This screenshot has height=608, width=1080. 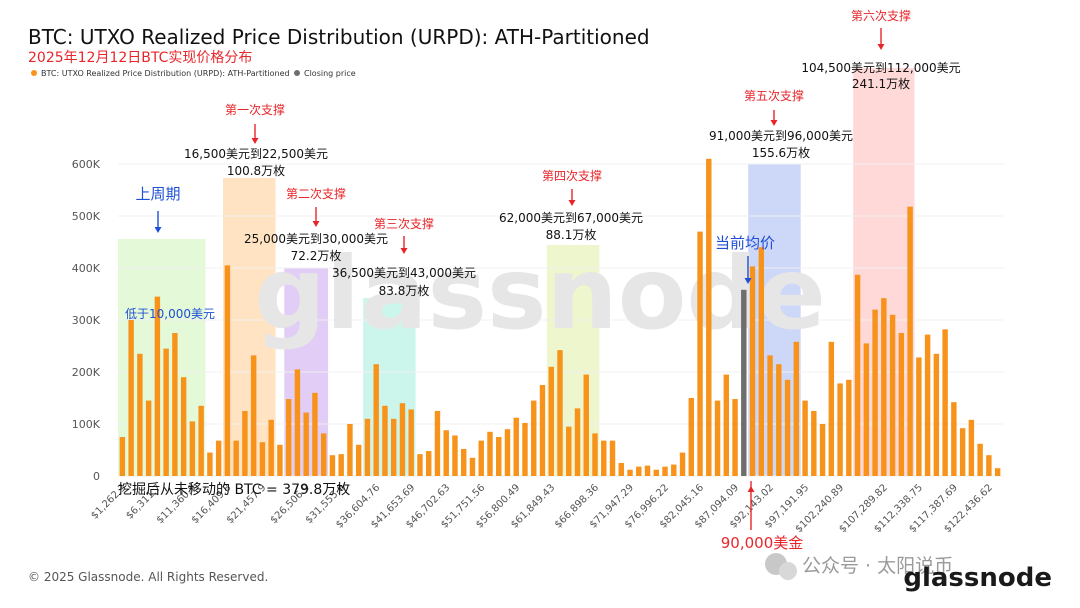 I want to click on copyright: © 2025 Glassnode. All Rights Reserved., so click(x=148, y=577).